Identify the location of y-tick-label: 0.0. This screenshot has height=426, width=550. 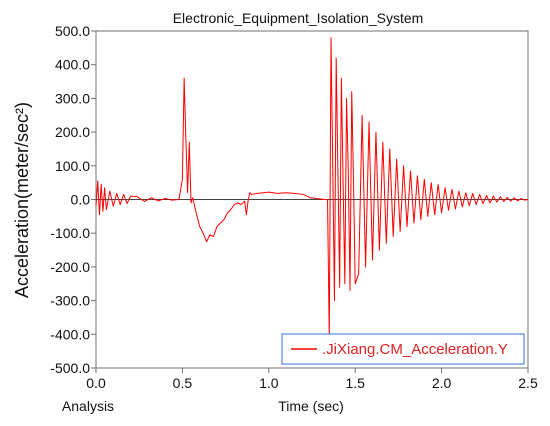
(81, 200).